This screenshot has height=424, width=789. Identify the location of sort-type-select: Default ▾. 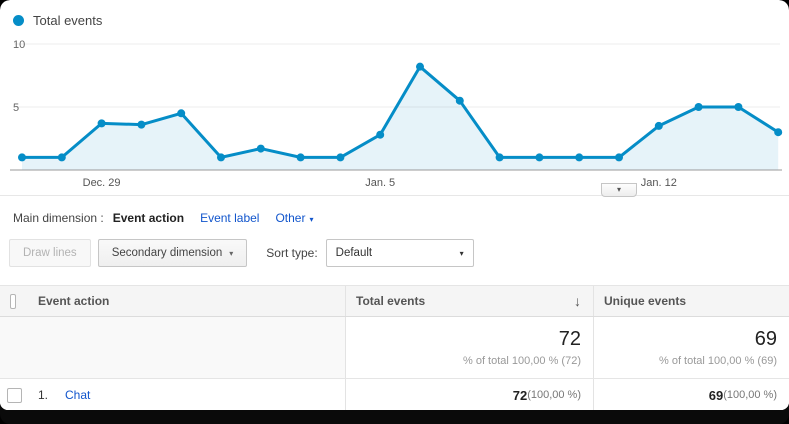
(399, 253).